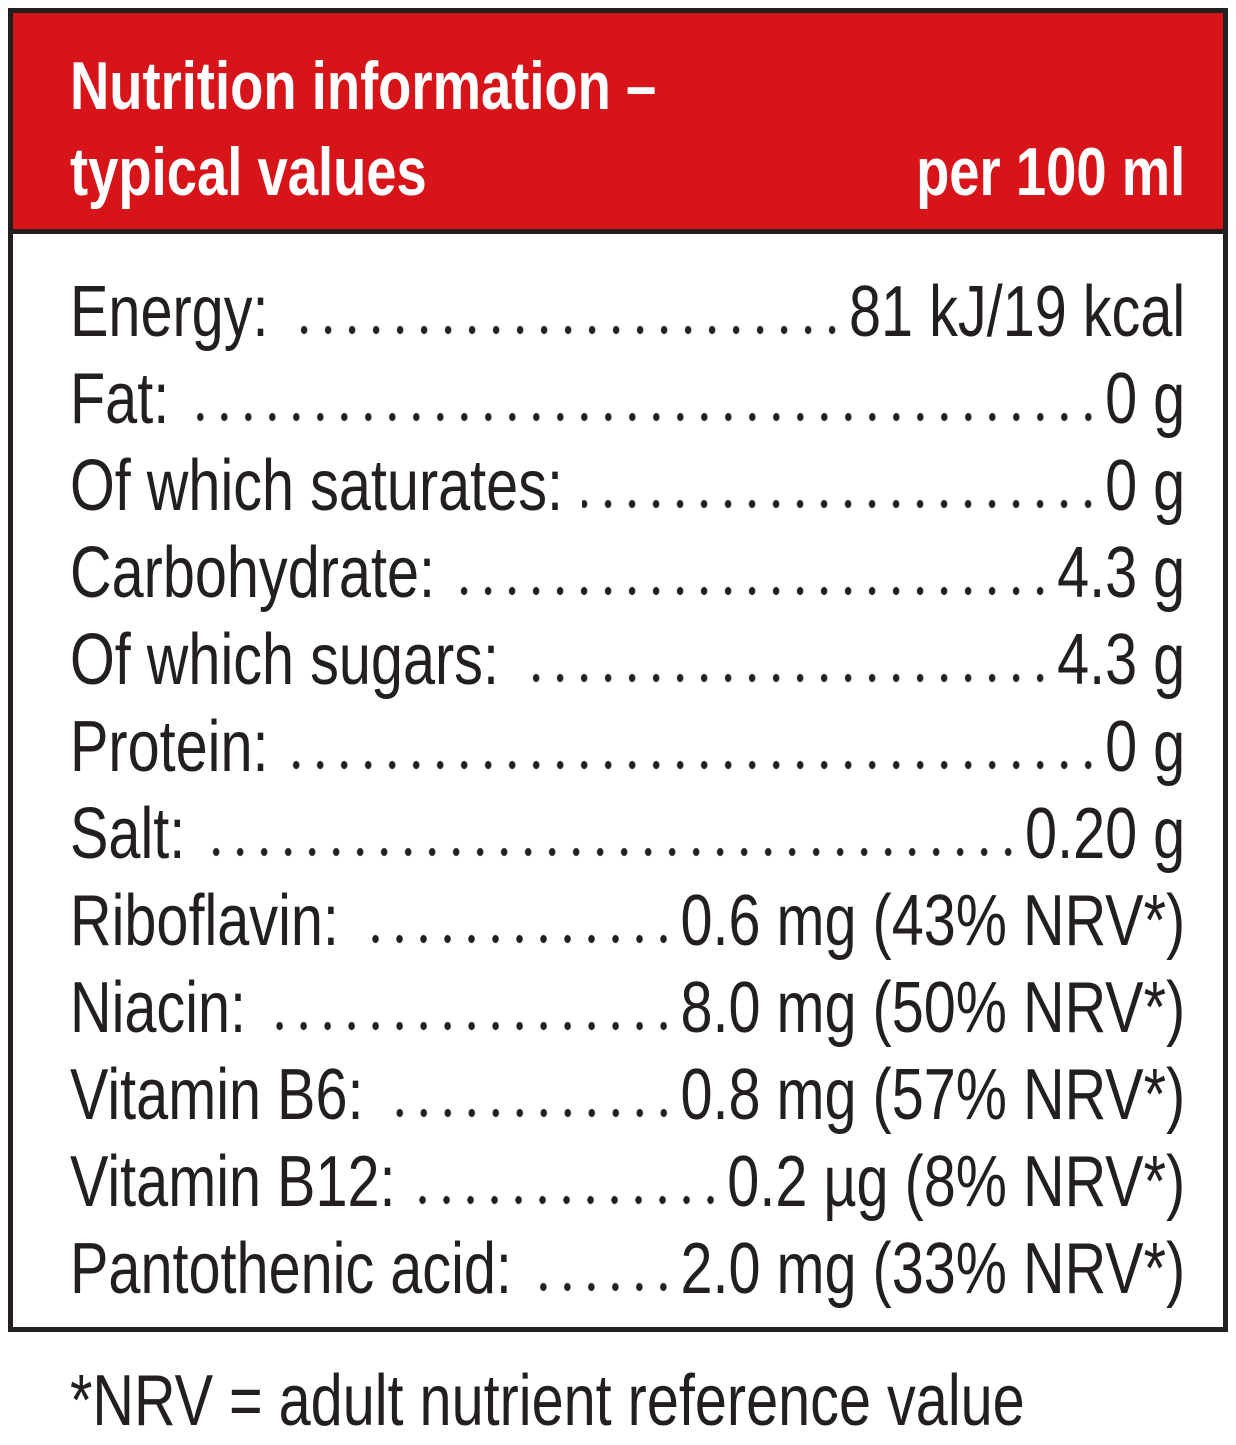 This screenshot has height=1445, width=1236. Describe the element at coordinates (169, 312) in the screenshot. I see `nutrient-label: Energy:` at that location.